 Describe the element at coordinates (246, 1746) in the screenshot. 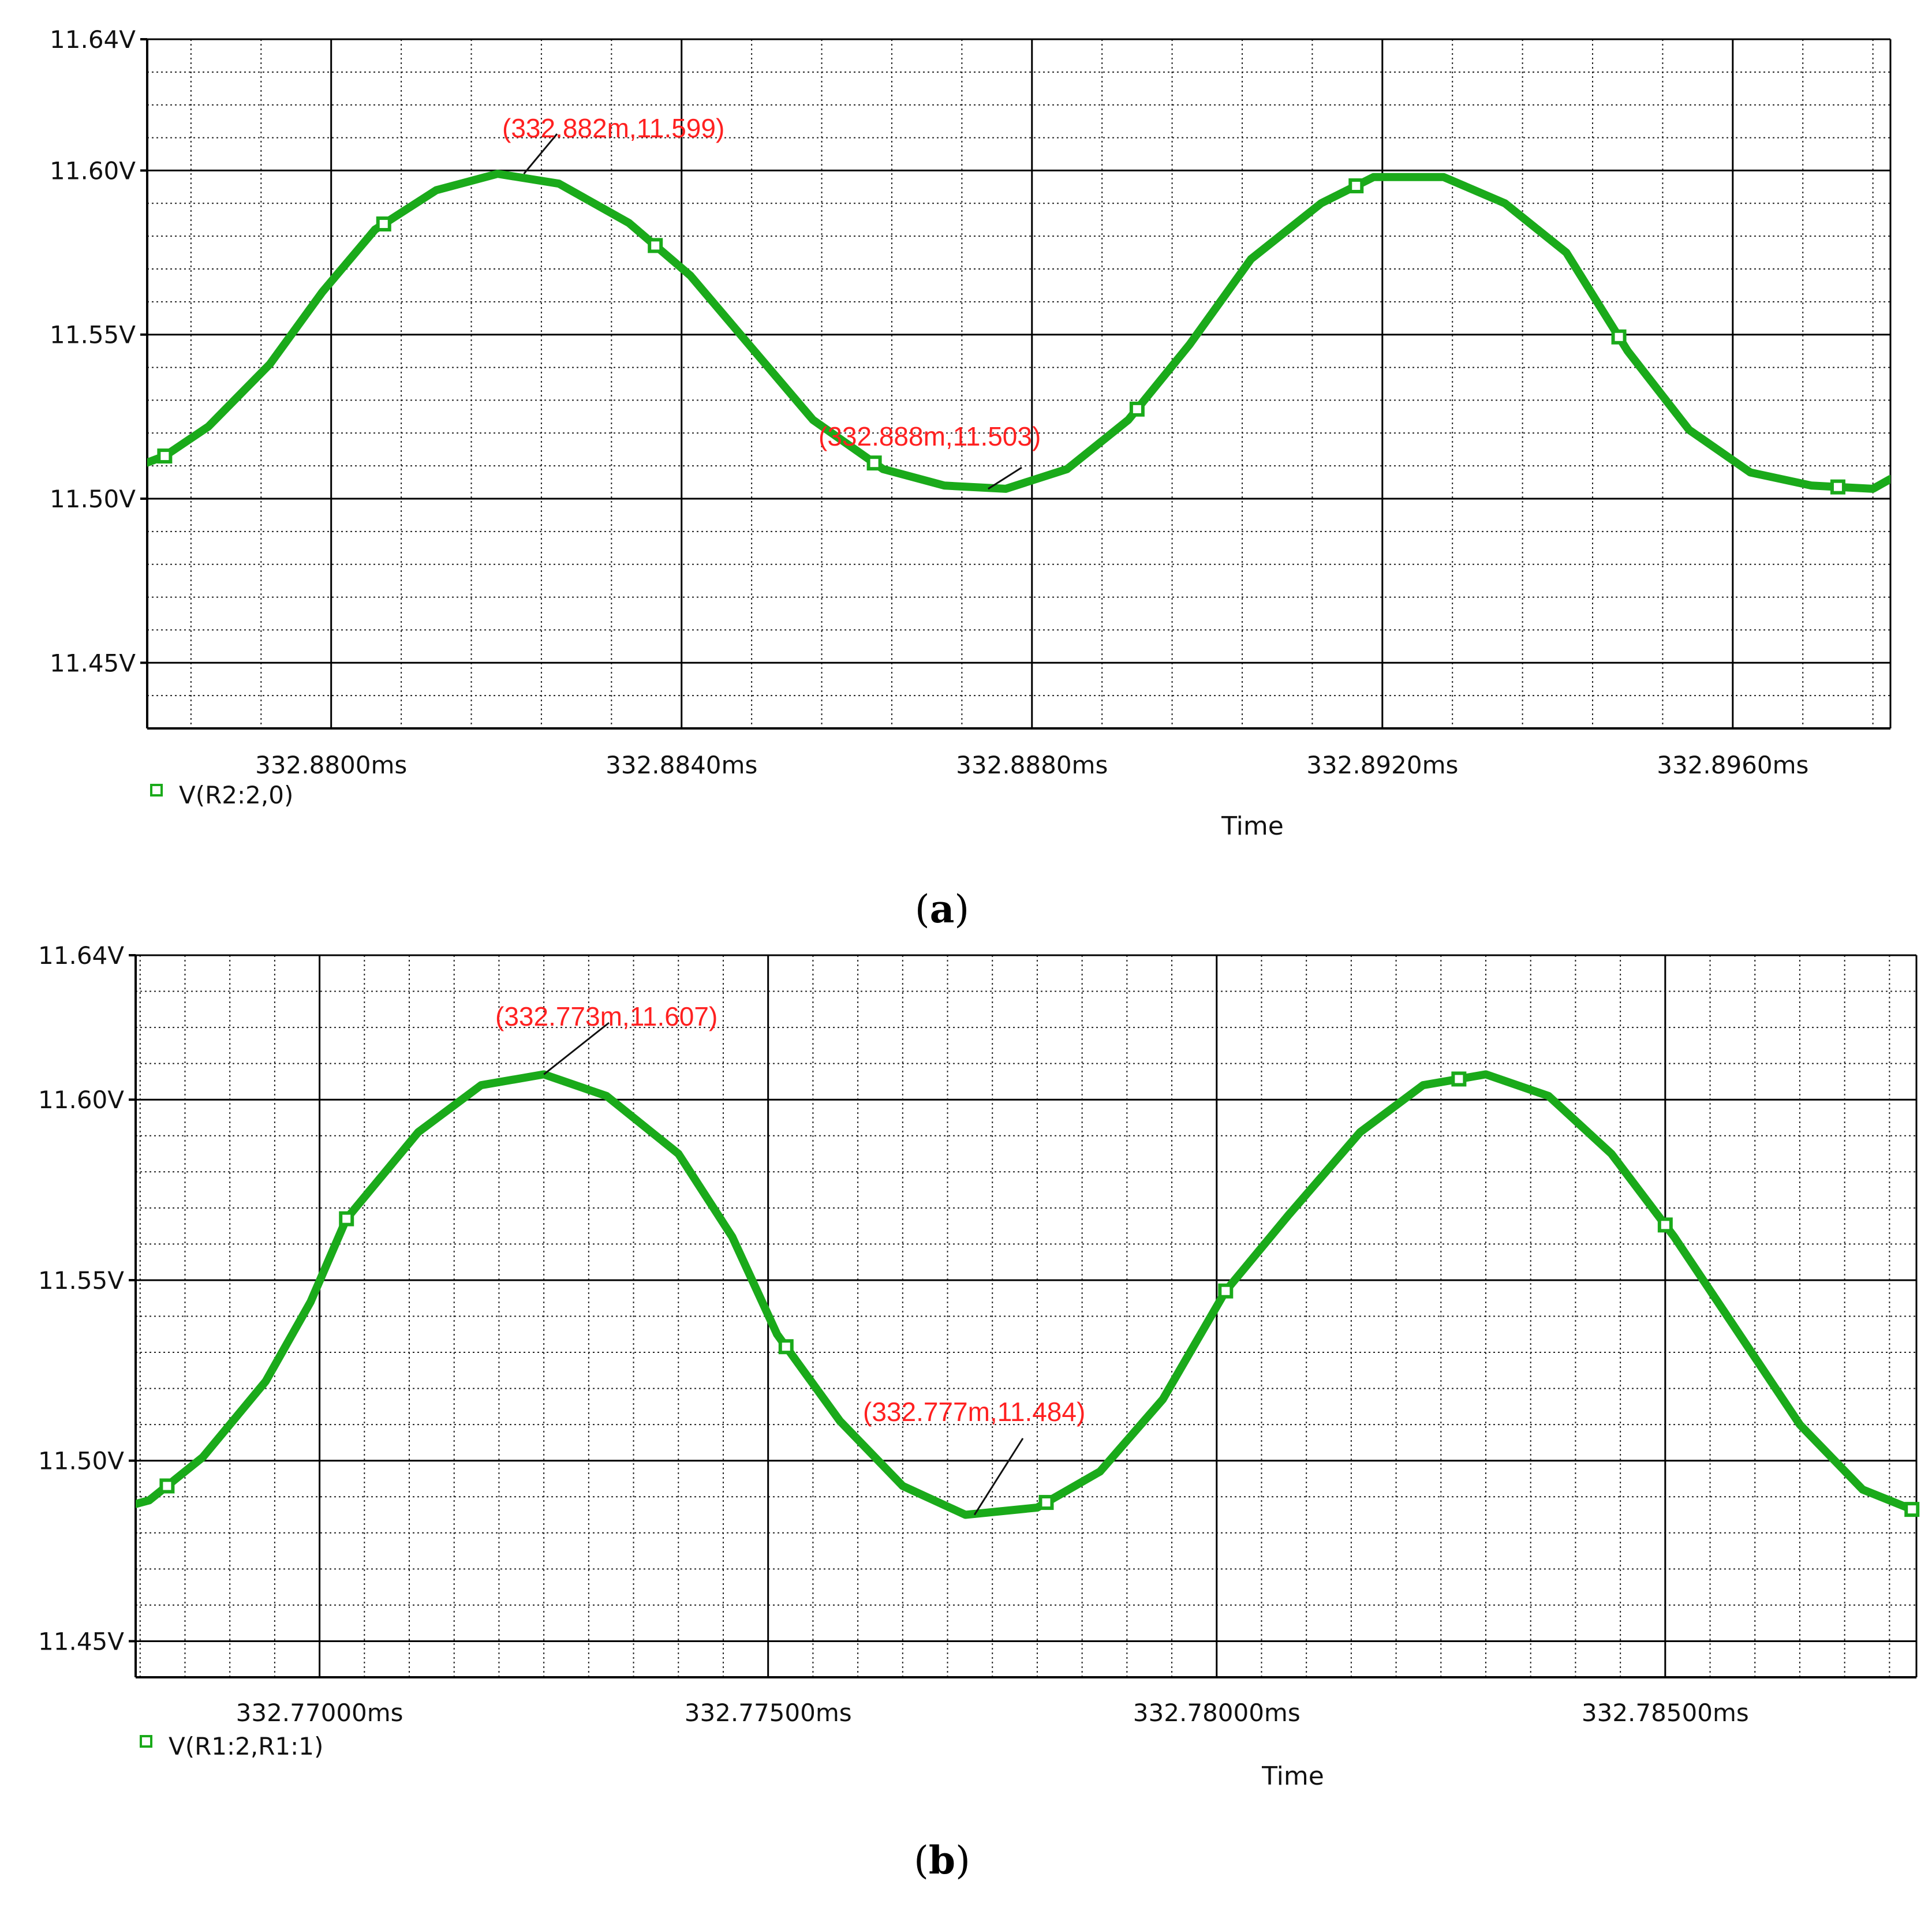

I see `legend-label: V(R1:2,R1:1)` at that location.